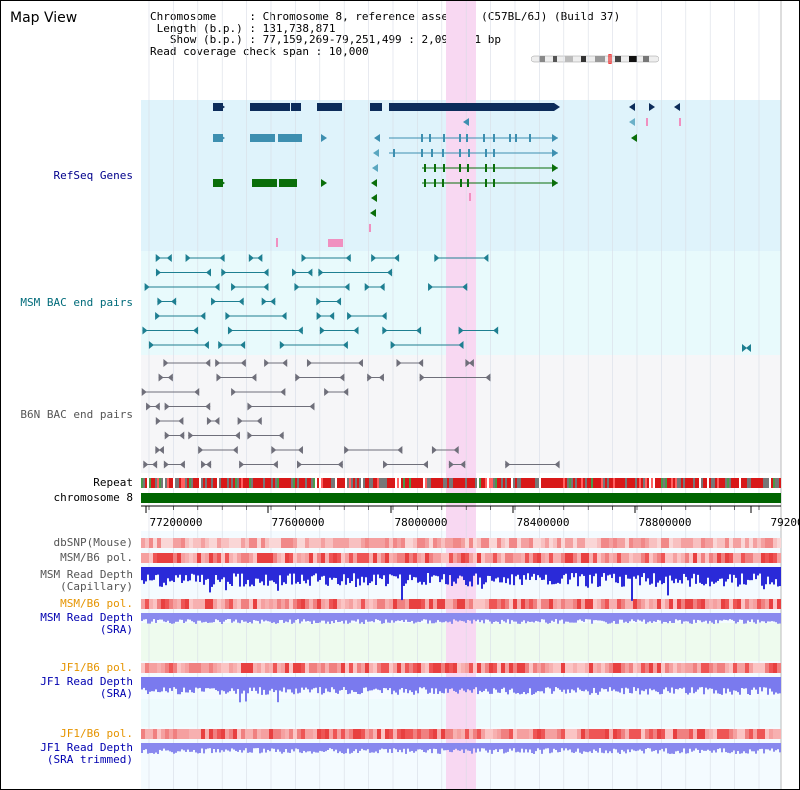 This screenshot has height=790, width=800. I want to click on track-label-jf1-depth-sra: JF1 Read Depth, so click(86, 681).